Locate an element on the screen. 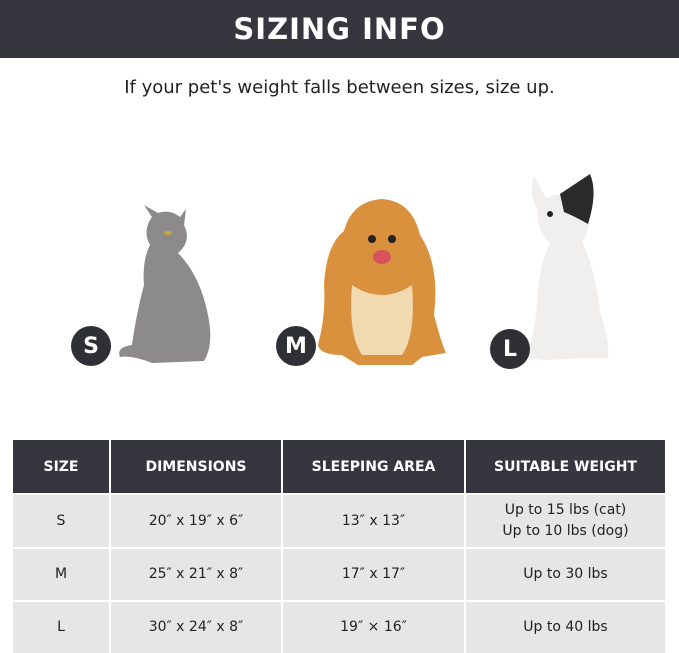 The height and width of the screenshot is (653, 679). header-sleeping-area: SLEEPING AREA is located at coordinates (374, 467).